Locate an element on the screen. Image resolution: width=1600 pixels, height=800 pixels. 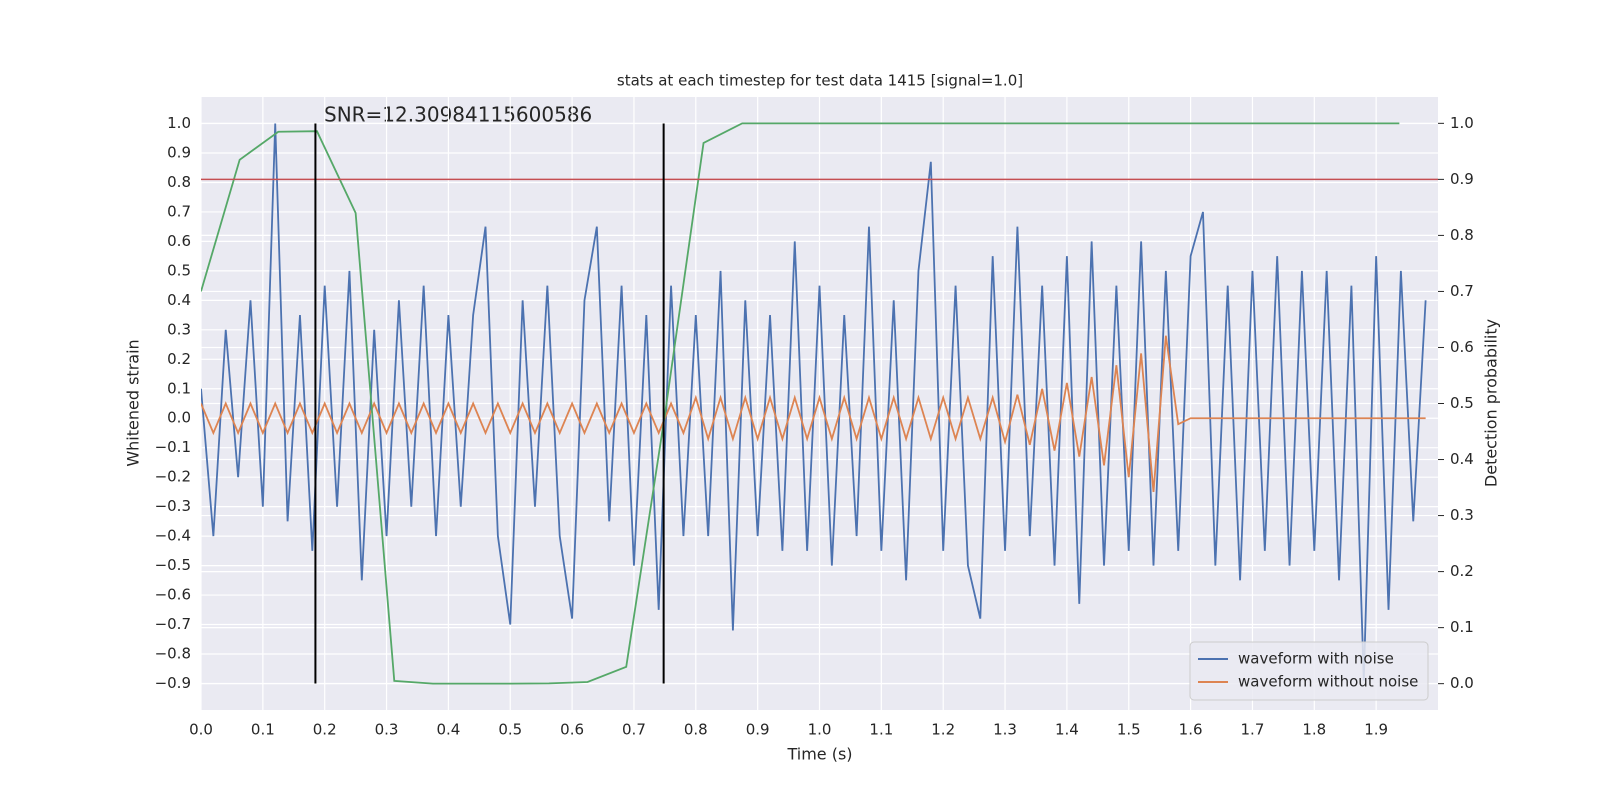
y-tick-label: −0.5 is located at coordinates (173, 565).